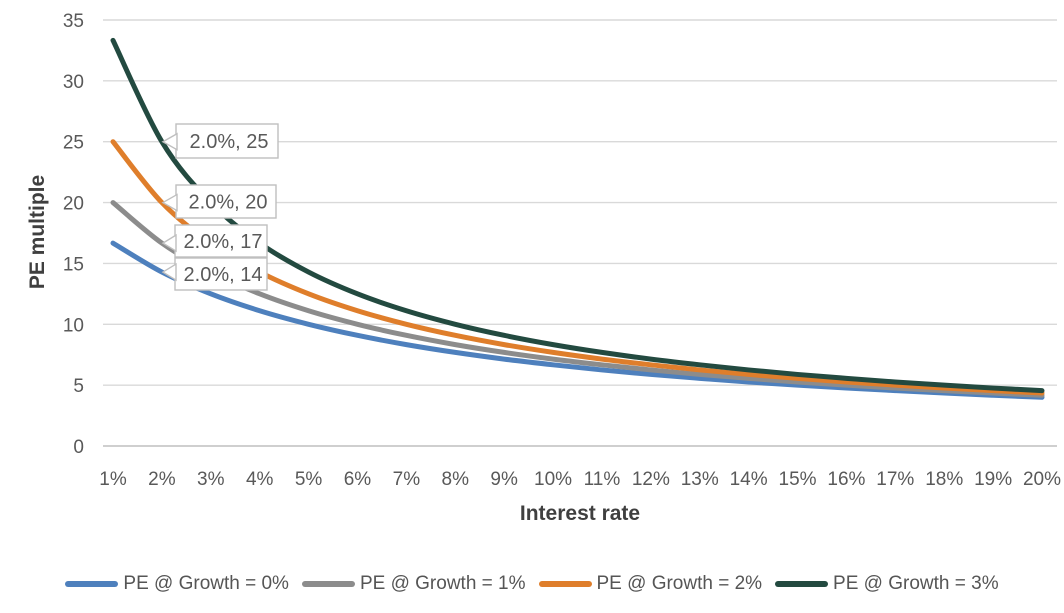 This screenshot has height=613, width=1064. What do you see at coordinates (580, 513) in the screenshot?
I see `x-axis-title: Interest rate` at bounding box center [580, 513].